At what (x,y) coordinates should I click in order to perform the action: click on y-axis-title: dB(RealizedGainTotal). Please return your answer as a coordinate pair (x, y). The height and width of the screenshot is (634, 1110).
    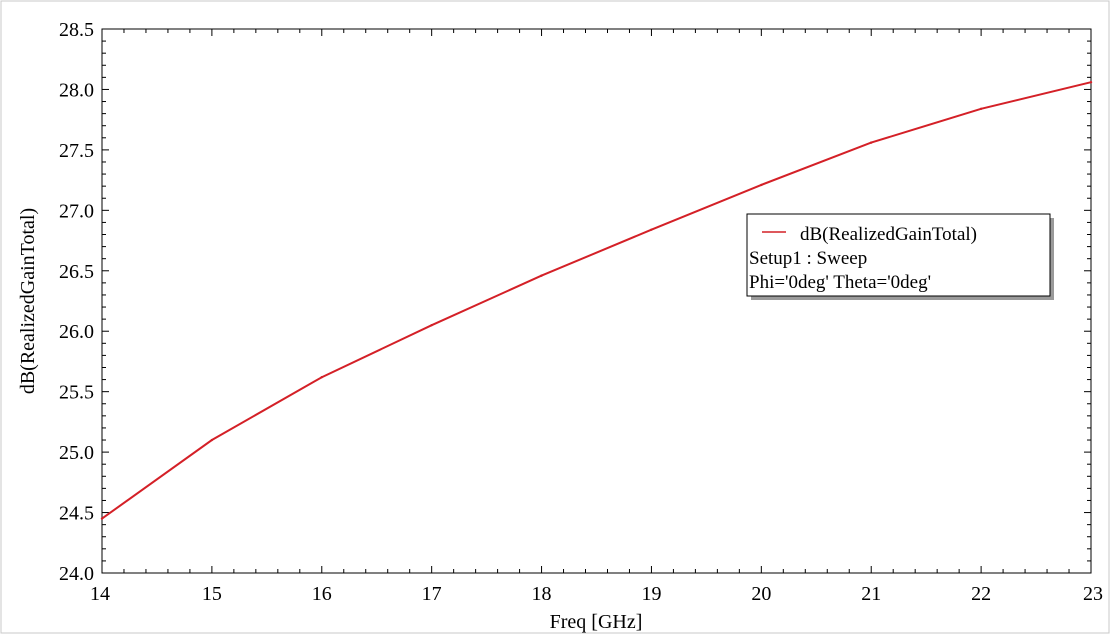
    Looking at the image, I should click on (28, 301).